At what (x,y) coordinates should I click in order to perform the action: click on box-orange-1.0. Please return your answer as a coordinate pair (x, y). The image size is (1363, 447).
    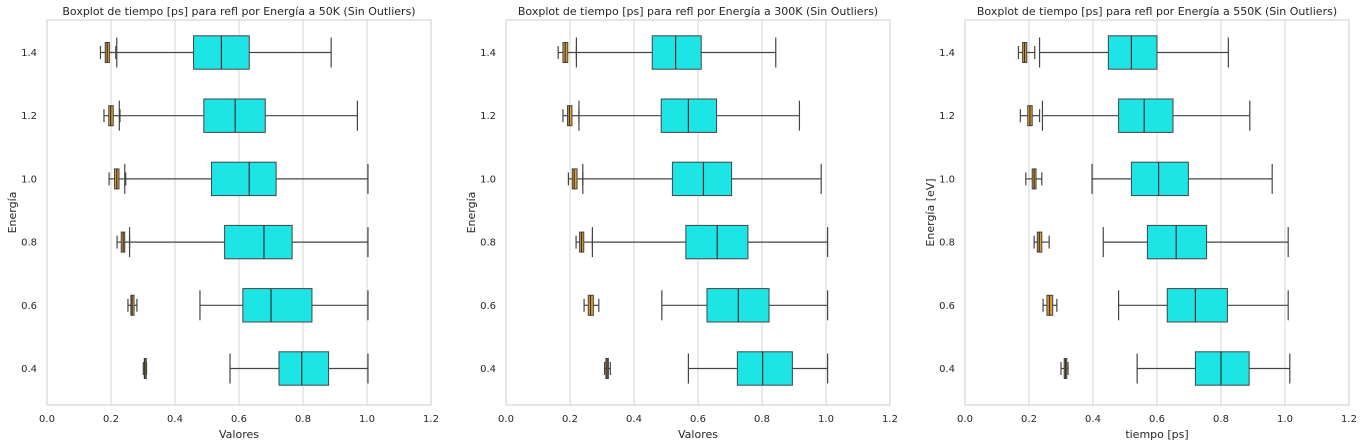
    Looking at the image, I should click on (1034, 179).